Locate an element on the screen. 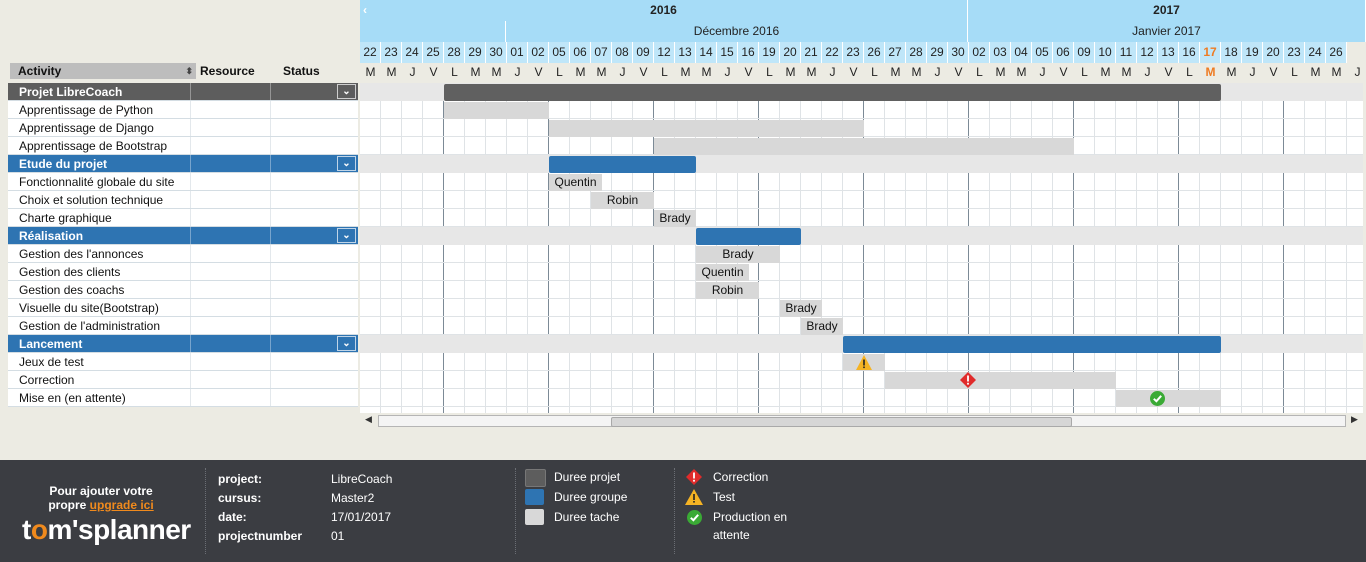  bar-coachs: Robin is located at coordinates (727, 290).